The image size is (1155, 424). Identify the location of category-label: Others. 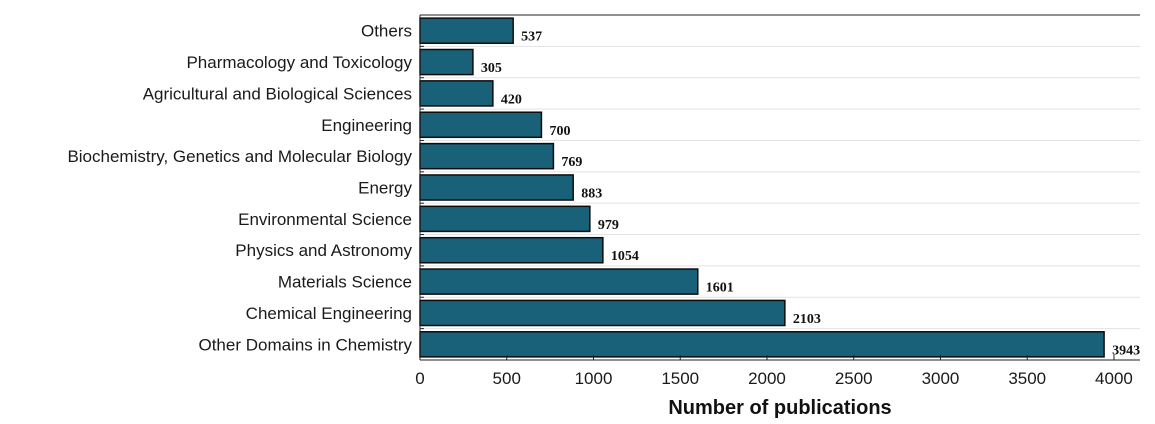
(386, 31).